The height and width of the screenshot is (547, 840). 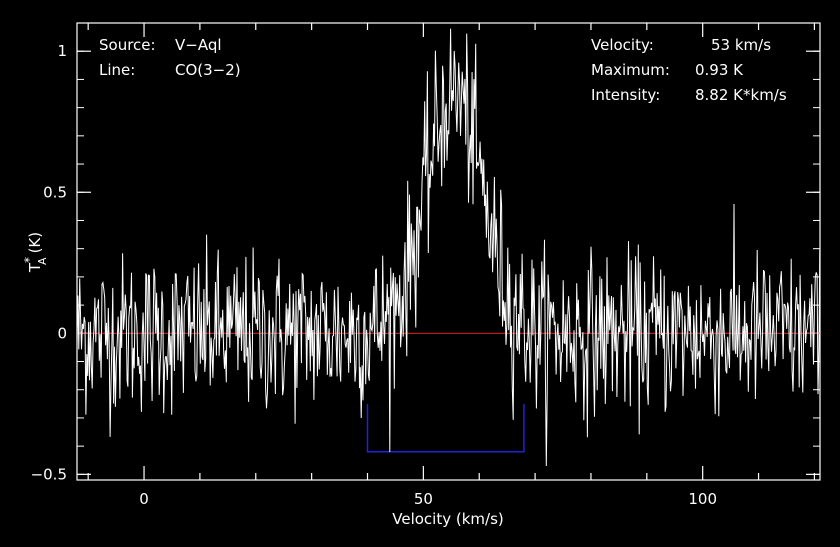 I want to click on y-axis-label-subscript: A, so click(x=42, y=261).